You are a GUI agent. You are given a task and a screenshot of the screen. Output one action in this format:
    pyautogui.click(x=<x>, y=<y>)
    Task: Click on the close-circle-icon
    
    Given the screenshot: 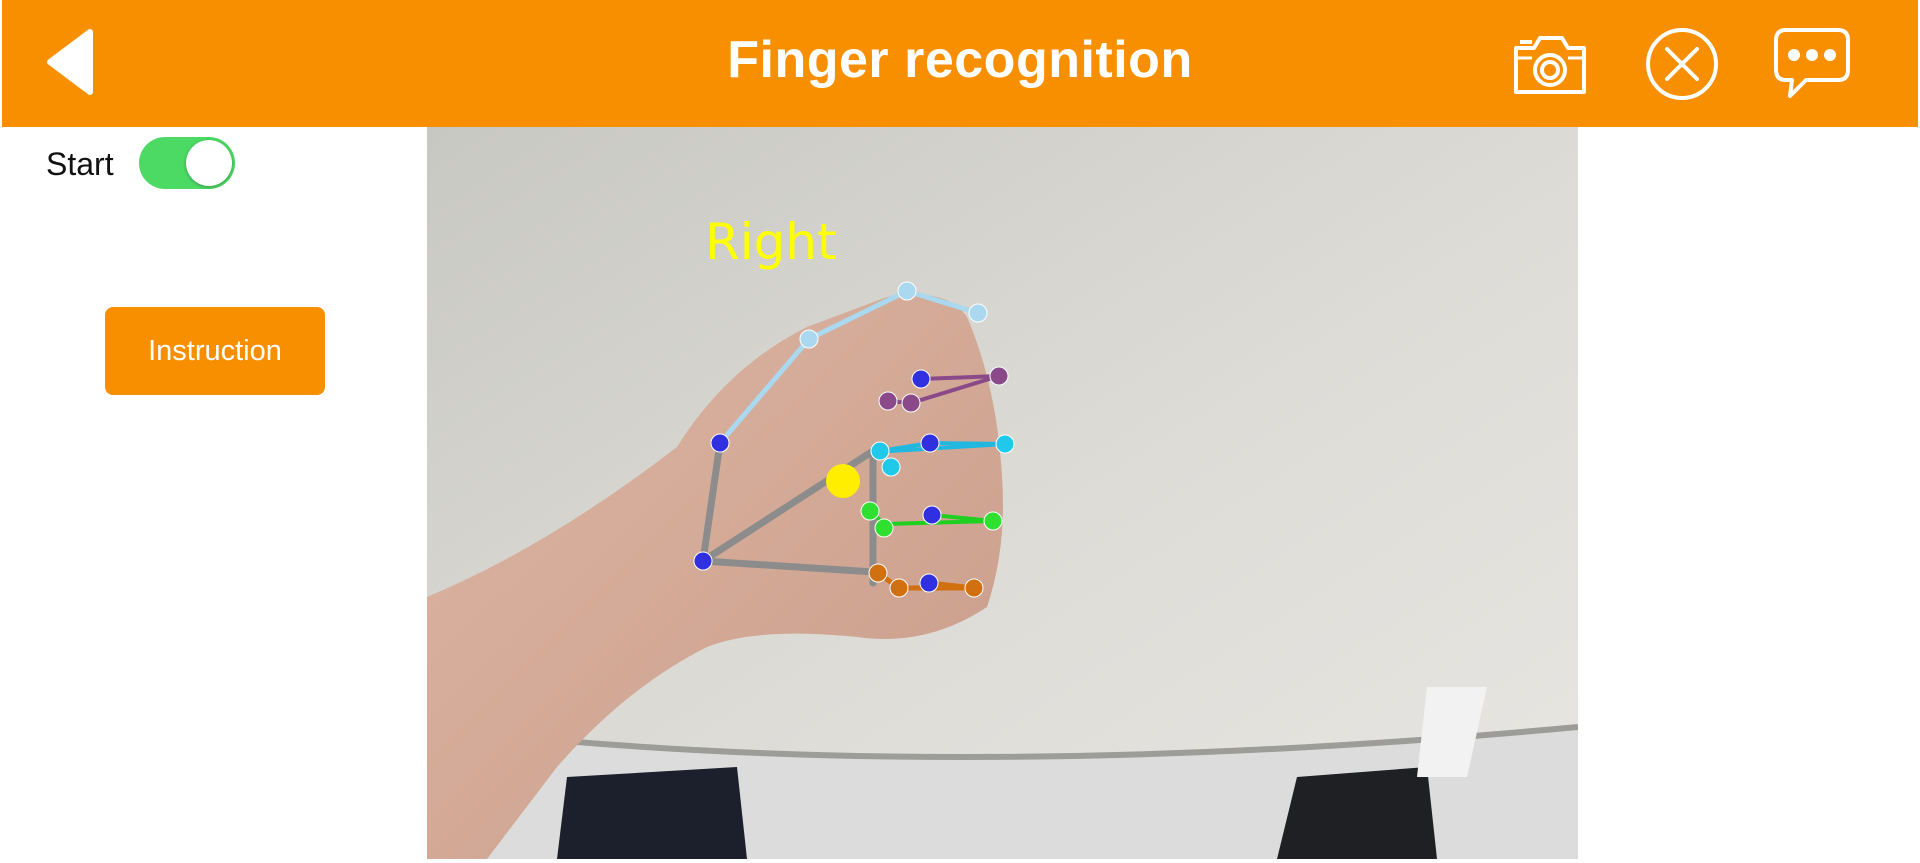 What is the action you would take?
    pyautogui.click(x=1682, y=64)
    